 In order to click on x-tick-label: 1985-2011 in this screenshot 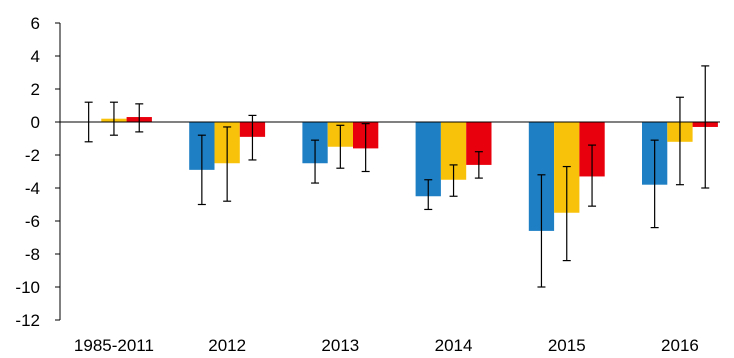, I will do `click(114, 345)`.